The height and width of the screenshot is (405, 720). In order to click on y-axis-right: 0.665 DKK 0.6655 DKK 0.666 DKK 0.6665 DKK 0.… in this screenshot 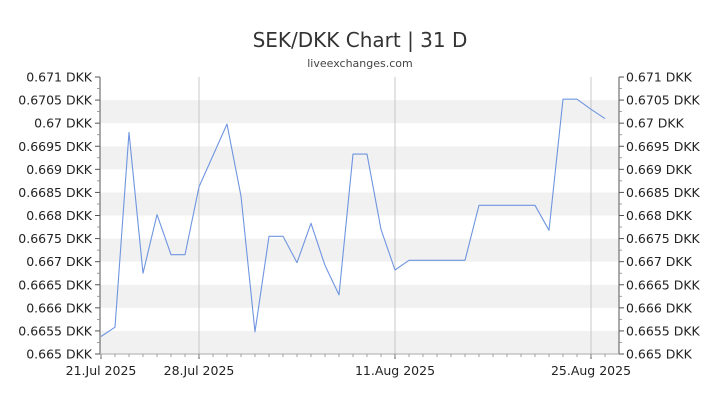, I will do `click(660, 216)`.